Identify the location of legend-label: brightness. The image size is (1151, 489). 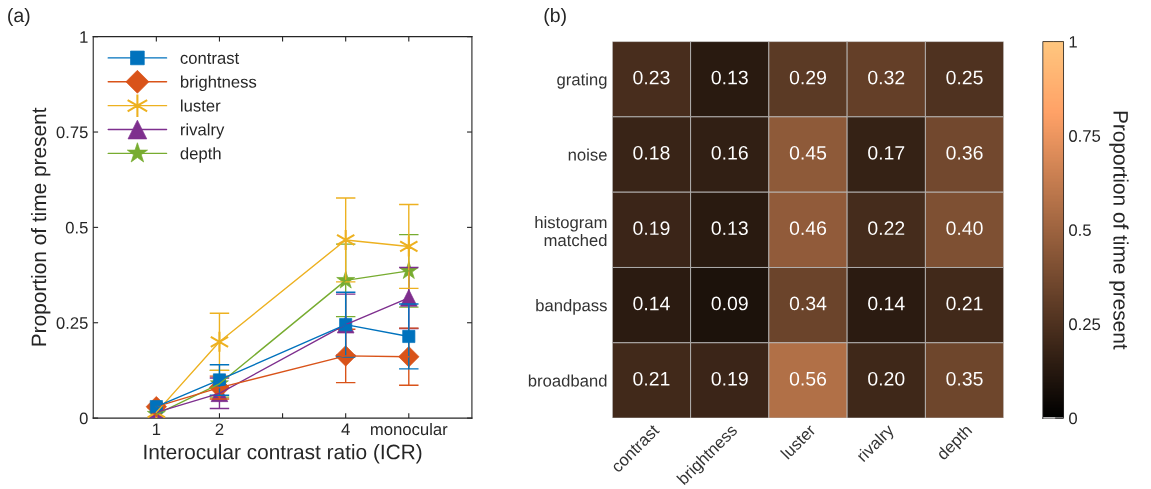
(218, 83).